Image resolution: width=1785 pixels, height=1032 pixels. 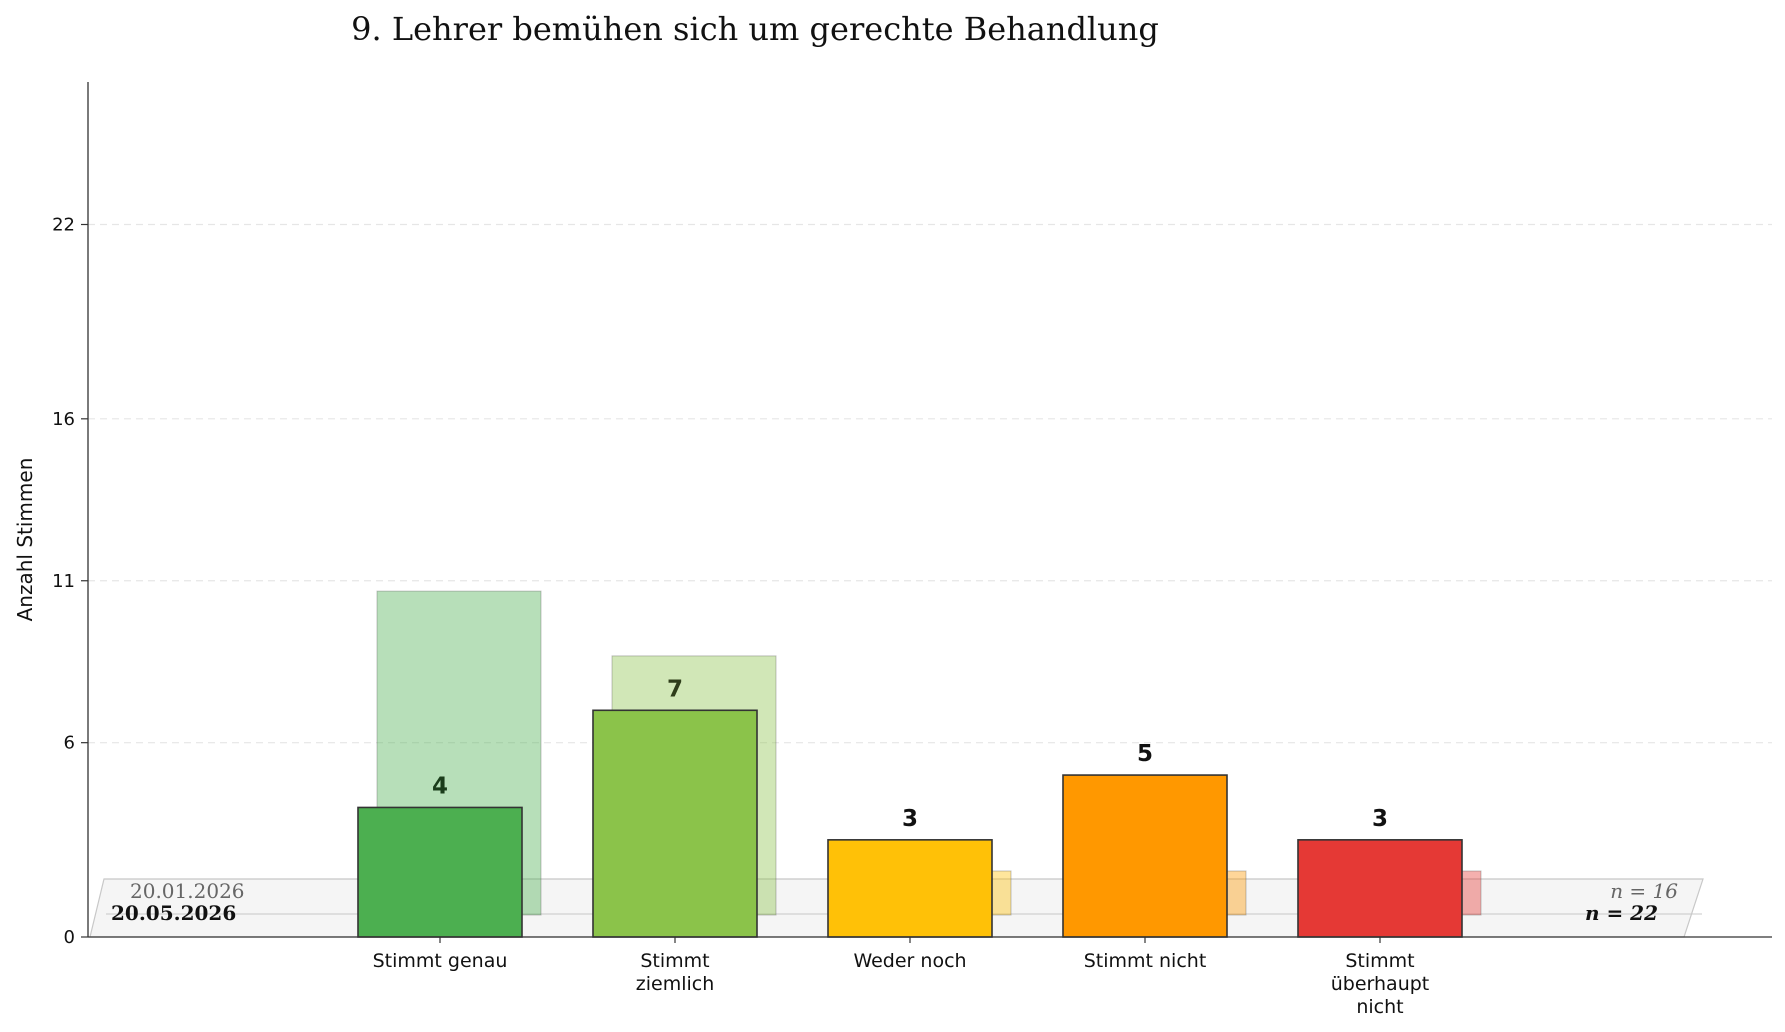 I want to click on x-tick-label-1: Stimmt ziemlich, so click(x=675, y=972).